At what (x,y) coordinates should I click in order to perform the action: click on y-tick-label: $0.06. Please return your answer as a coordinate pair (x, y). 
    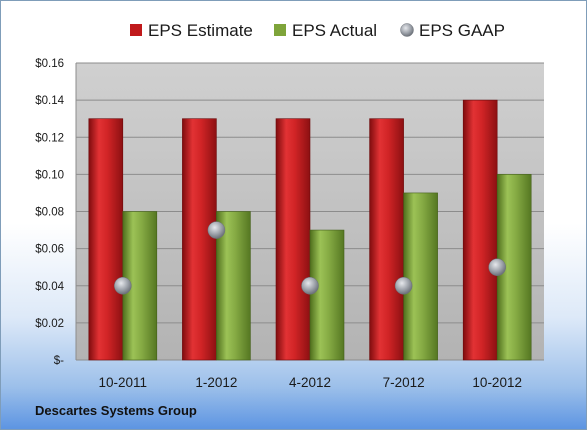
    Looking at the image, I should click on (49, 250).